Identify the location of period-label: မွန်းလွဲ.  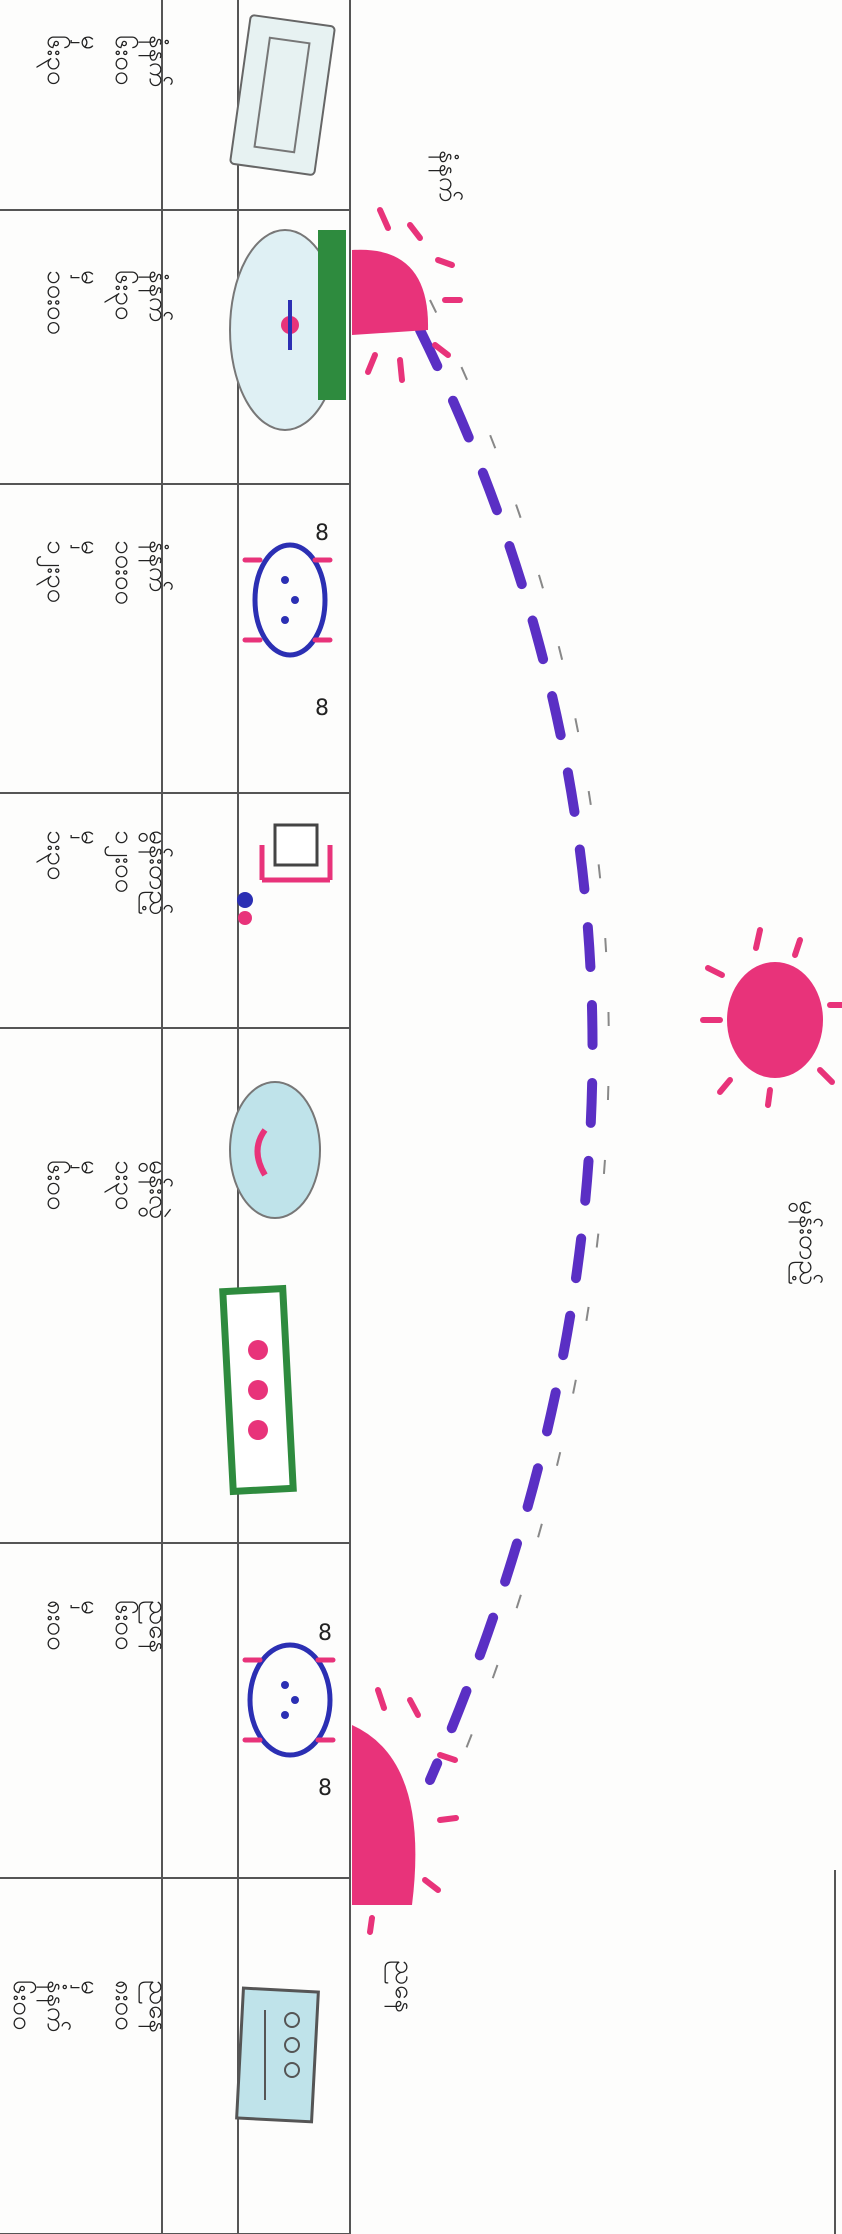
(156, 1189).